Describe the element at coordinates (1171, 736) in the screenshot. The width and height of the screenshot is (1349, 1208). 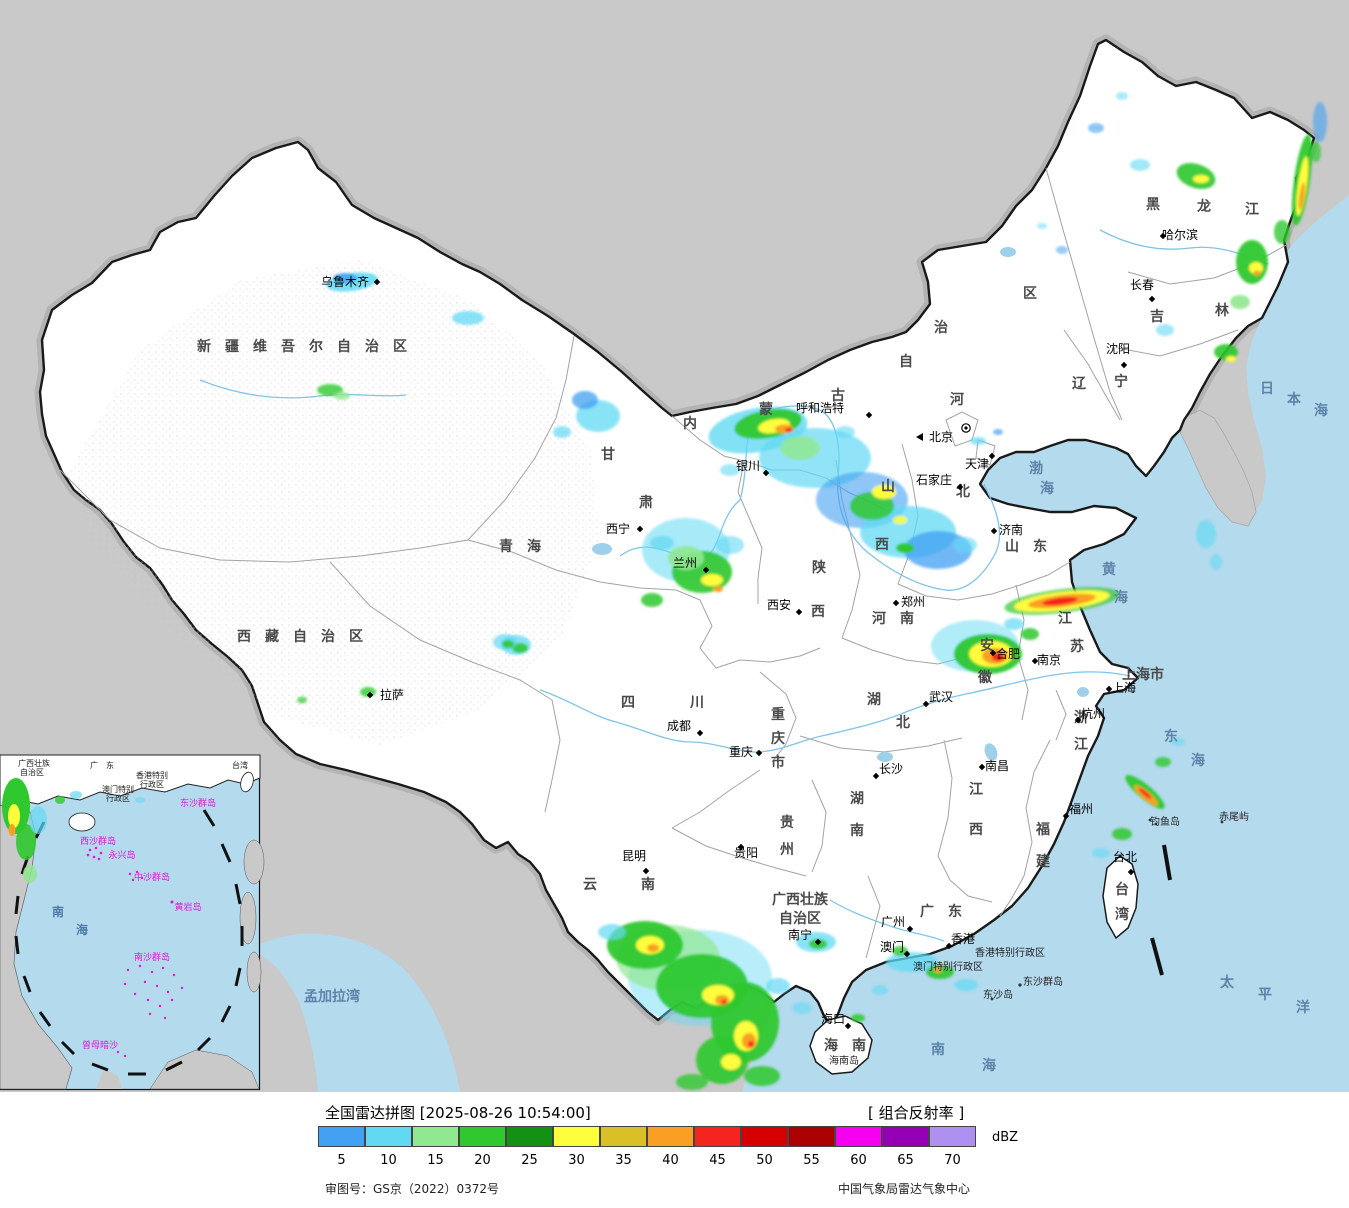
I see `map-label: 东` at that location.